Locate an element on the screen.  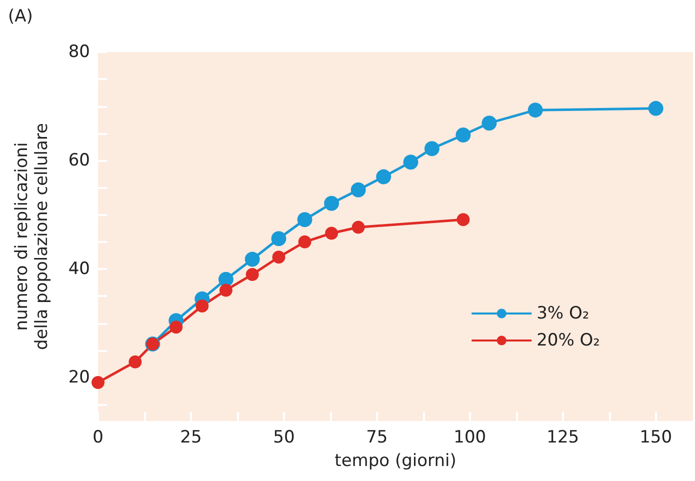
y-tick-label: 80 is located at coordinates (79, 52).